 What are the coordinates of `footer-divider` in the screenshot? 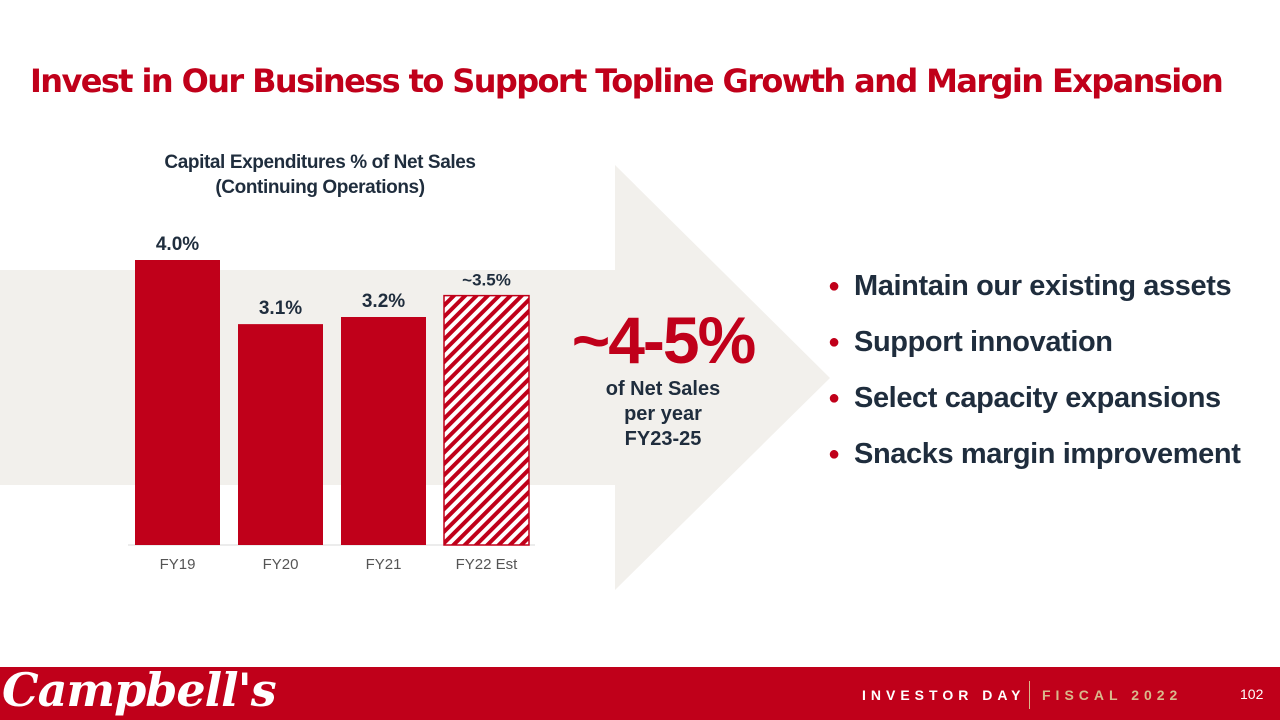 It's located at (1029, 695).